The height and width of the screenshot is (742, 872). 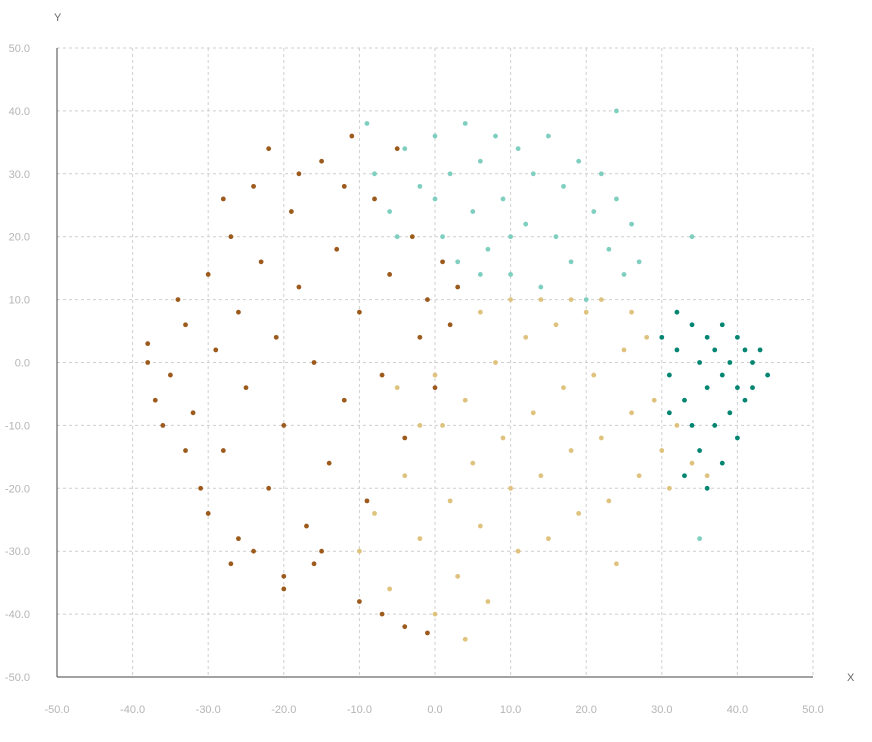 What do you see at coordinates (17, 552) in the screenshot?
I see `y-tick-label: -30.0` at bounding box center [17, 552].